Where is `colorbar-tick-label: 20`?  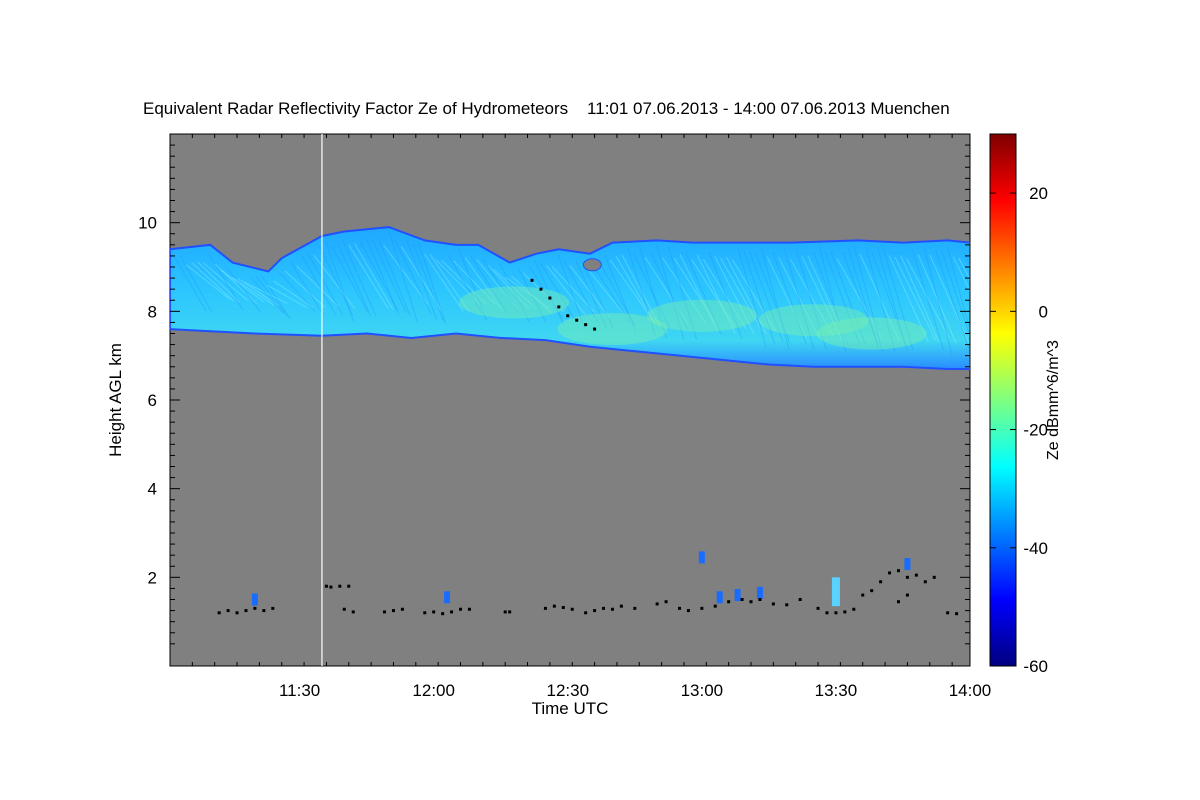
colorbar-tick-label: 20 is located at coordinates (1038, 193).